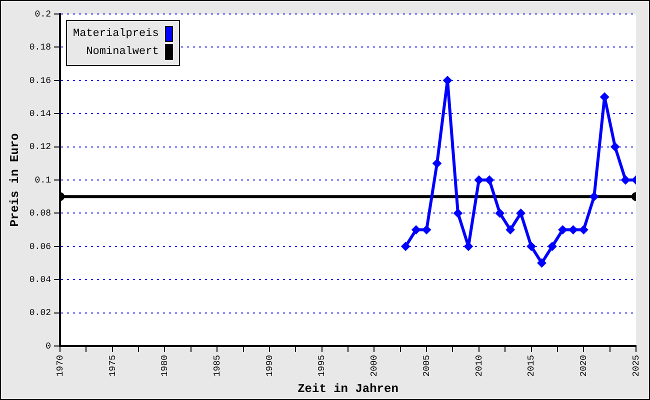 This screenshot has width=650, height=400. Describe the element at coordinates (15, 180) in the screenshot. I see `y-axis-title: Preis in Euro` at that location.